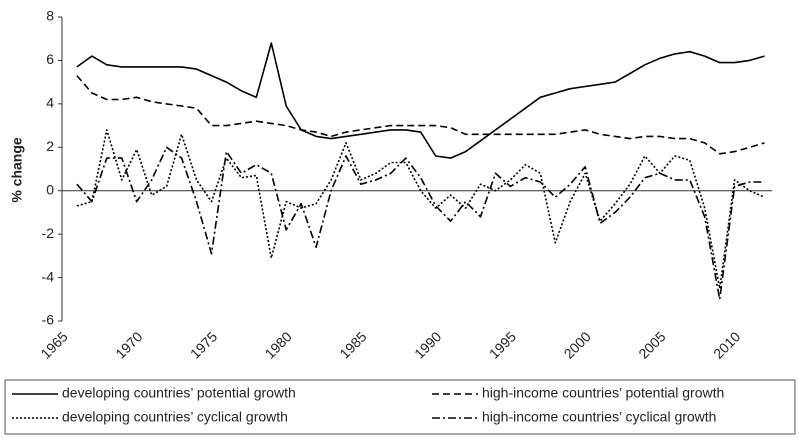 The width and height of the screenshot is (799, 438). I want to click on legend-label: high-income countries’ cyclical growth, so click(599, 417).